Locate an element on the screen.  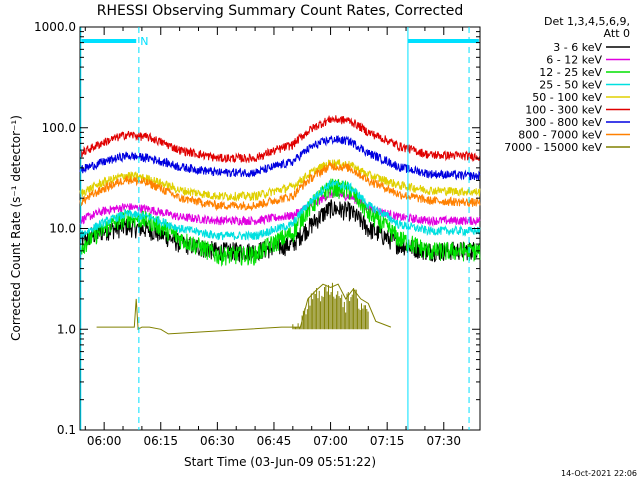
legend-header: Det 1,3,4,5,6,9, is located at coordinates (587, 21).